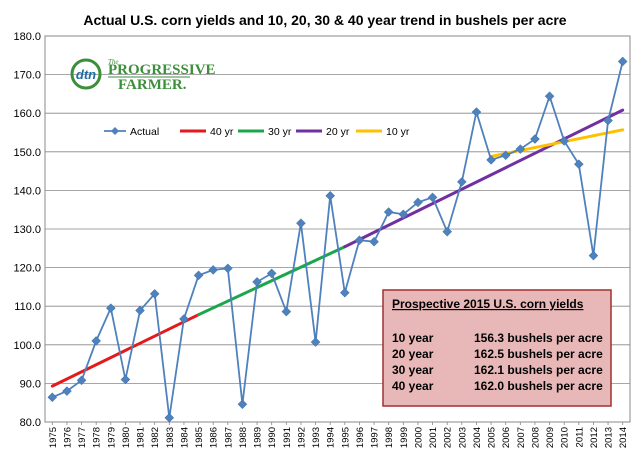  I want to click on info-row-label: 10 year, so click(413, 338).